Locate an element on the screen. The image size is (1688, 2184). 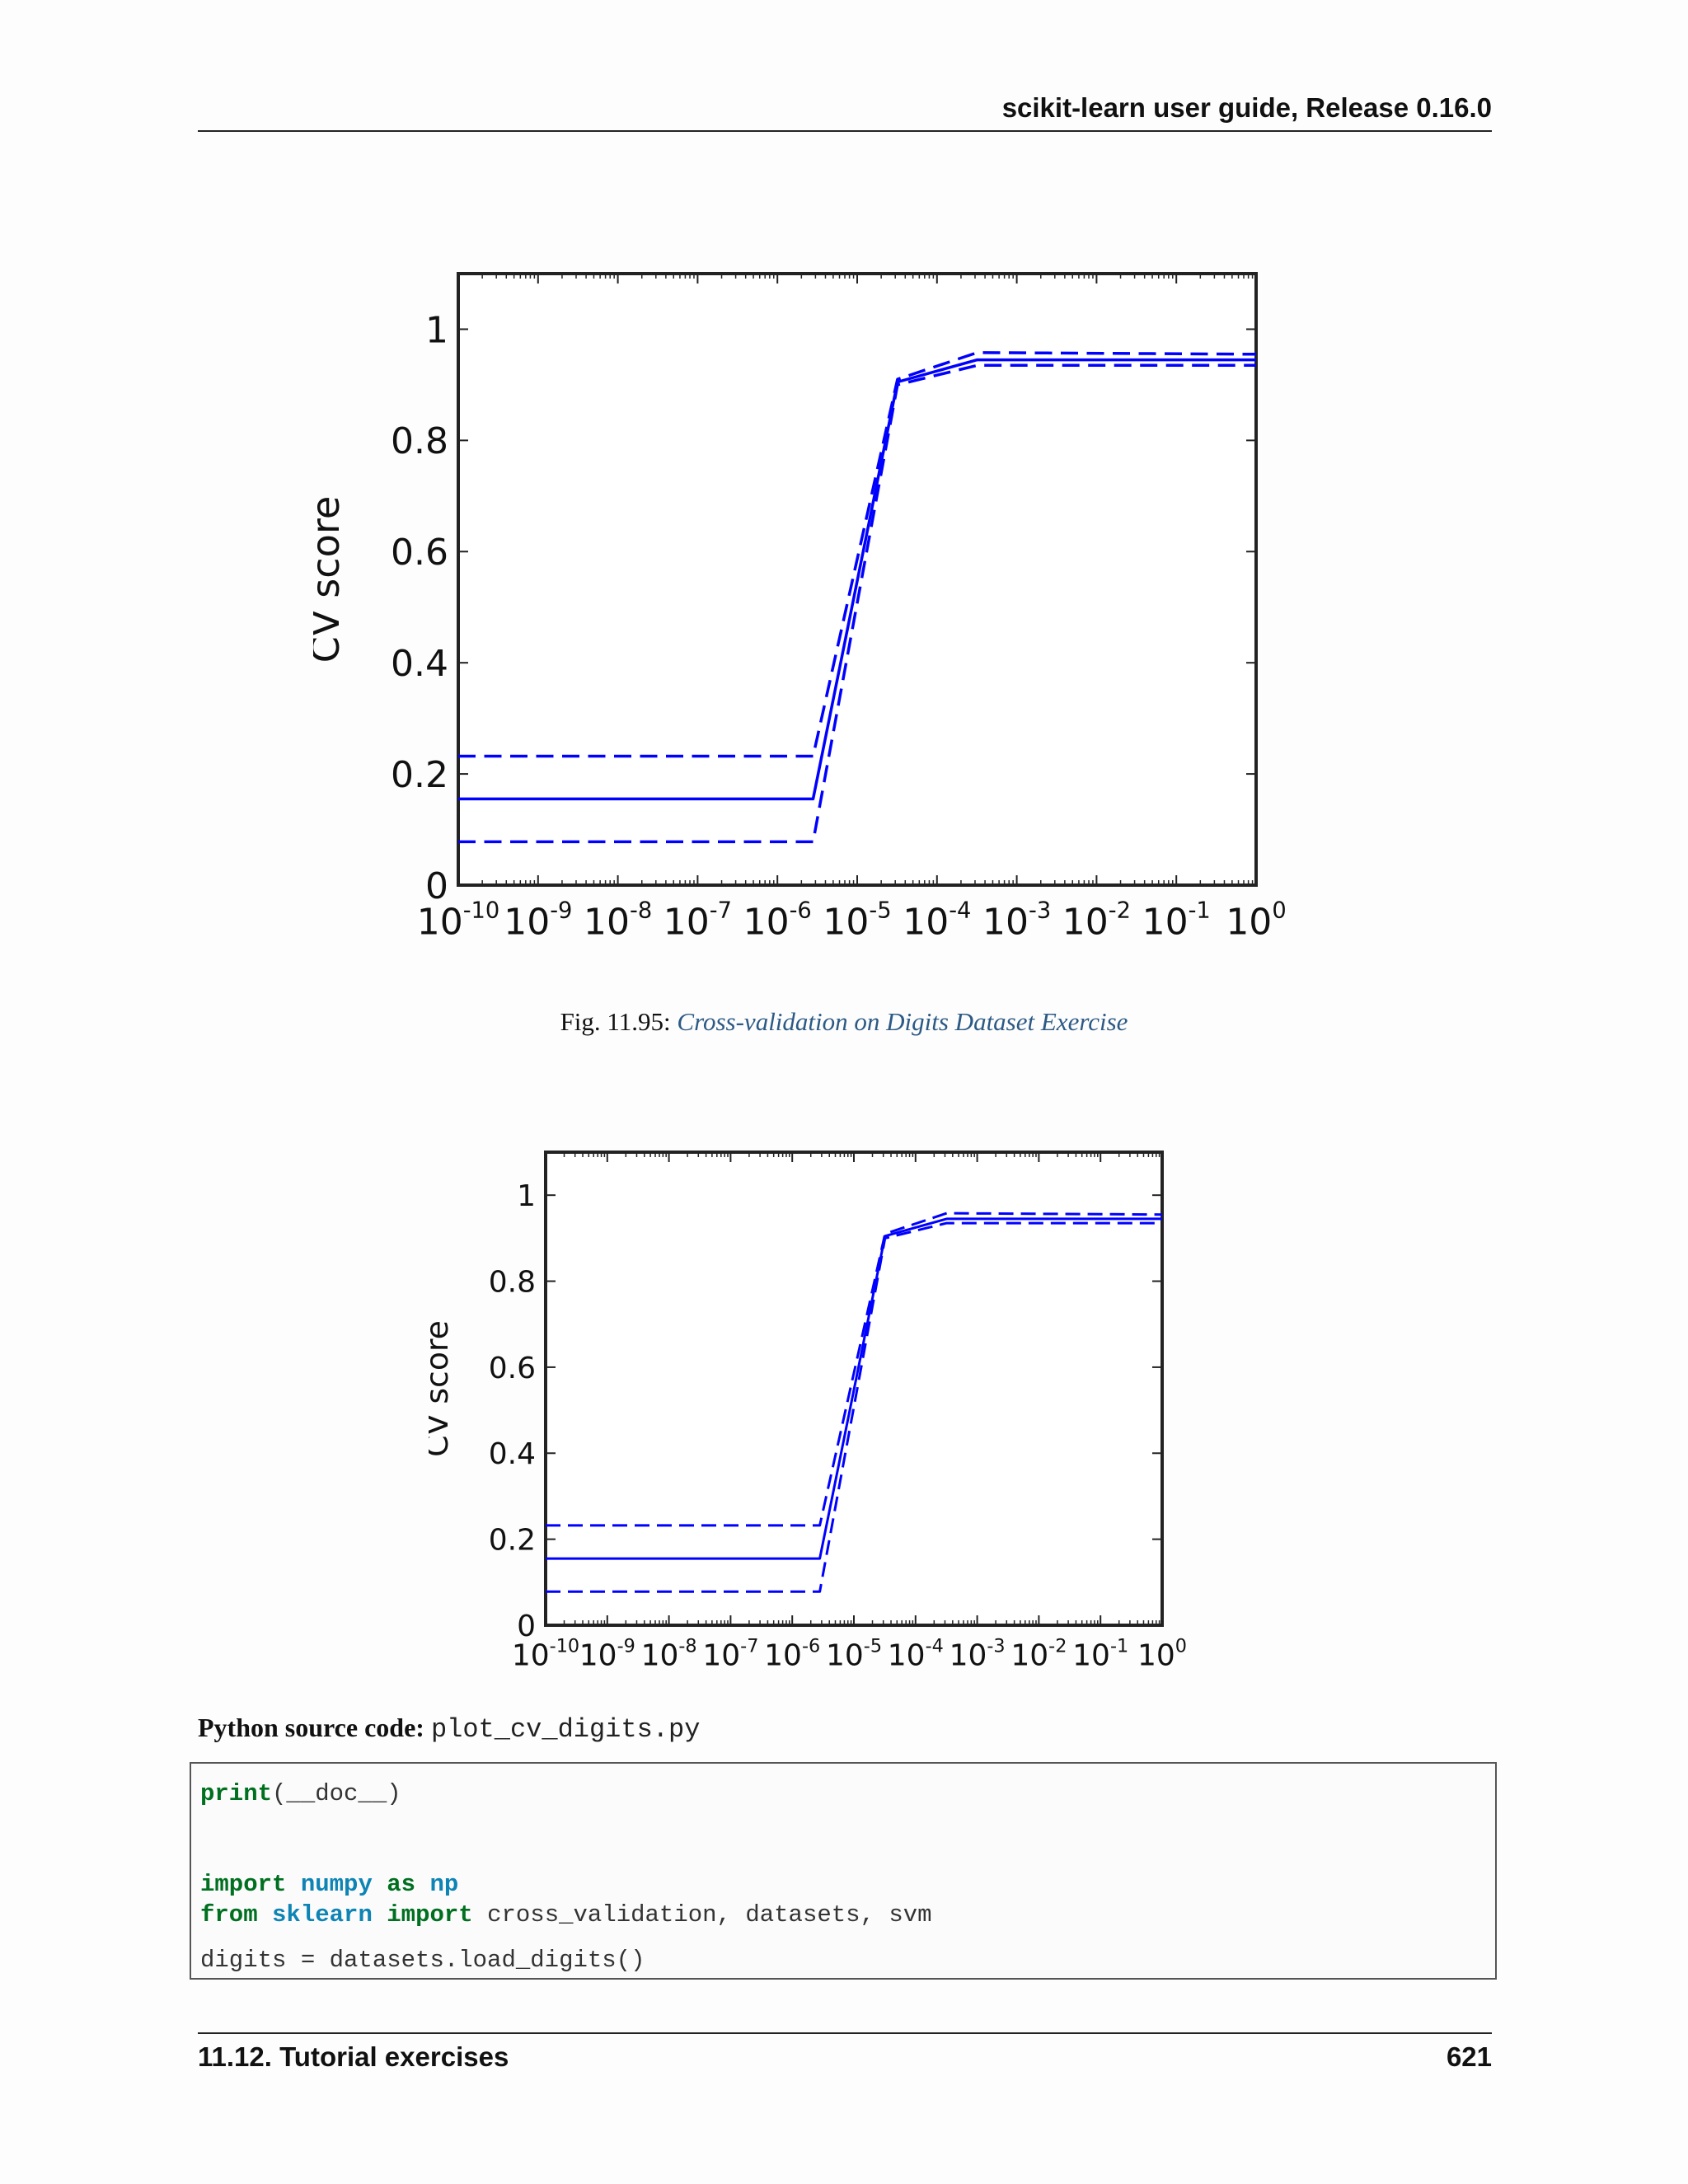
chart-1-x-tick-label: 10⁻³ is located at coordinates (1016, 921).